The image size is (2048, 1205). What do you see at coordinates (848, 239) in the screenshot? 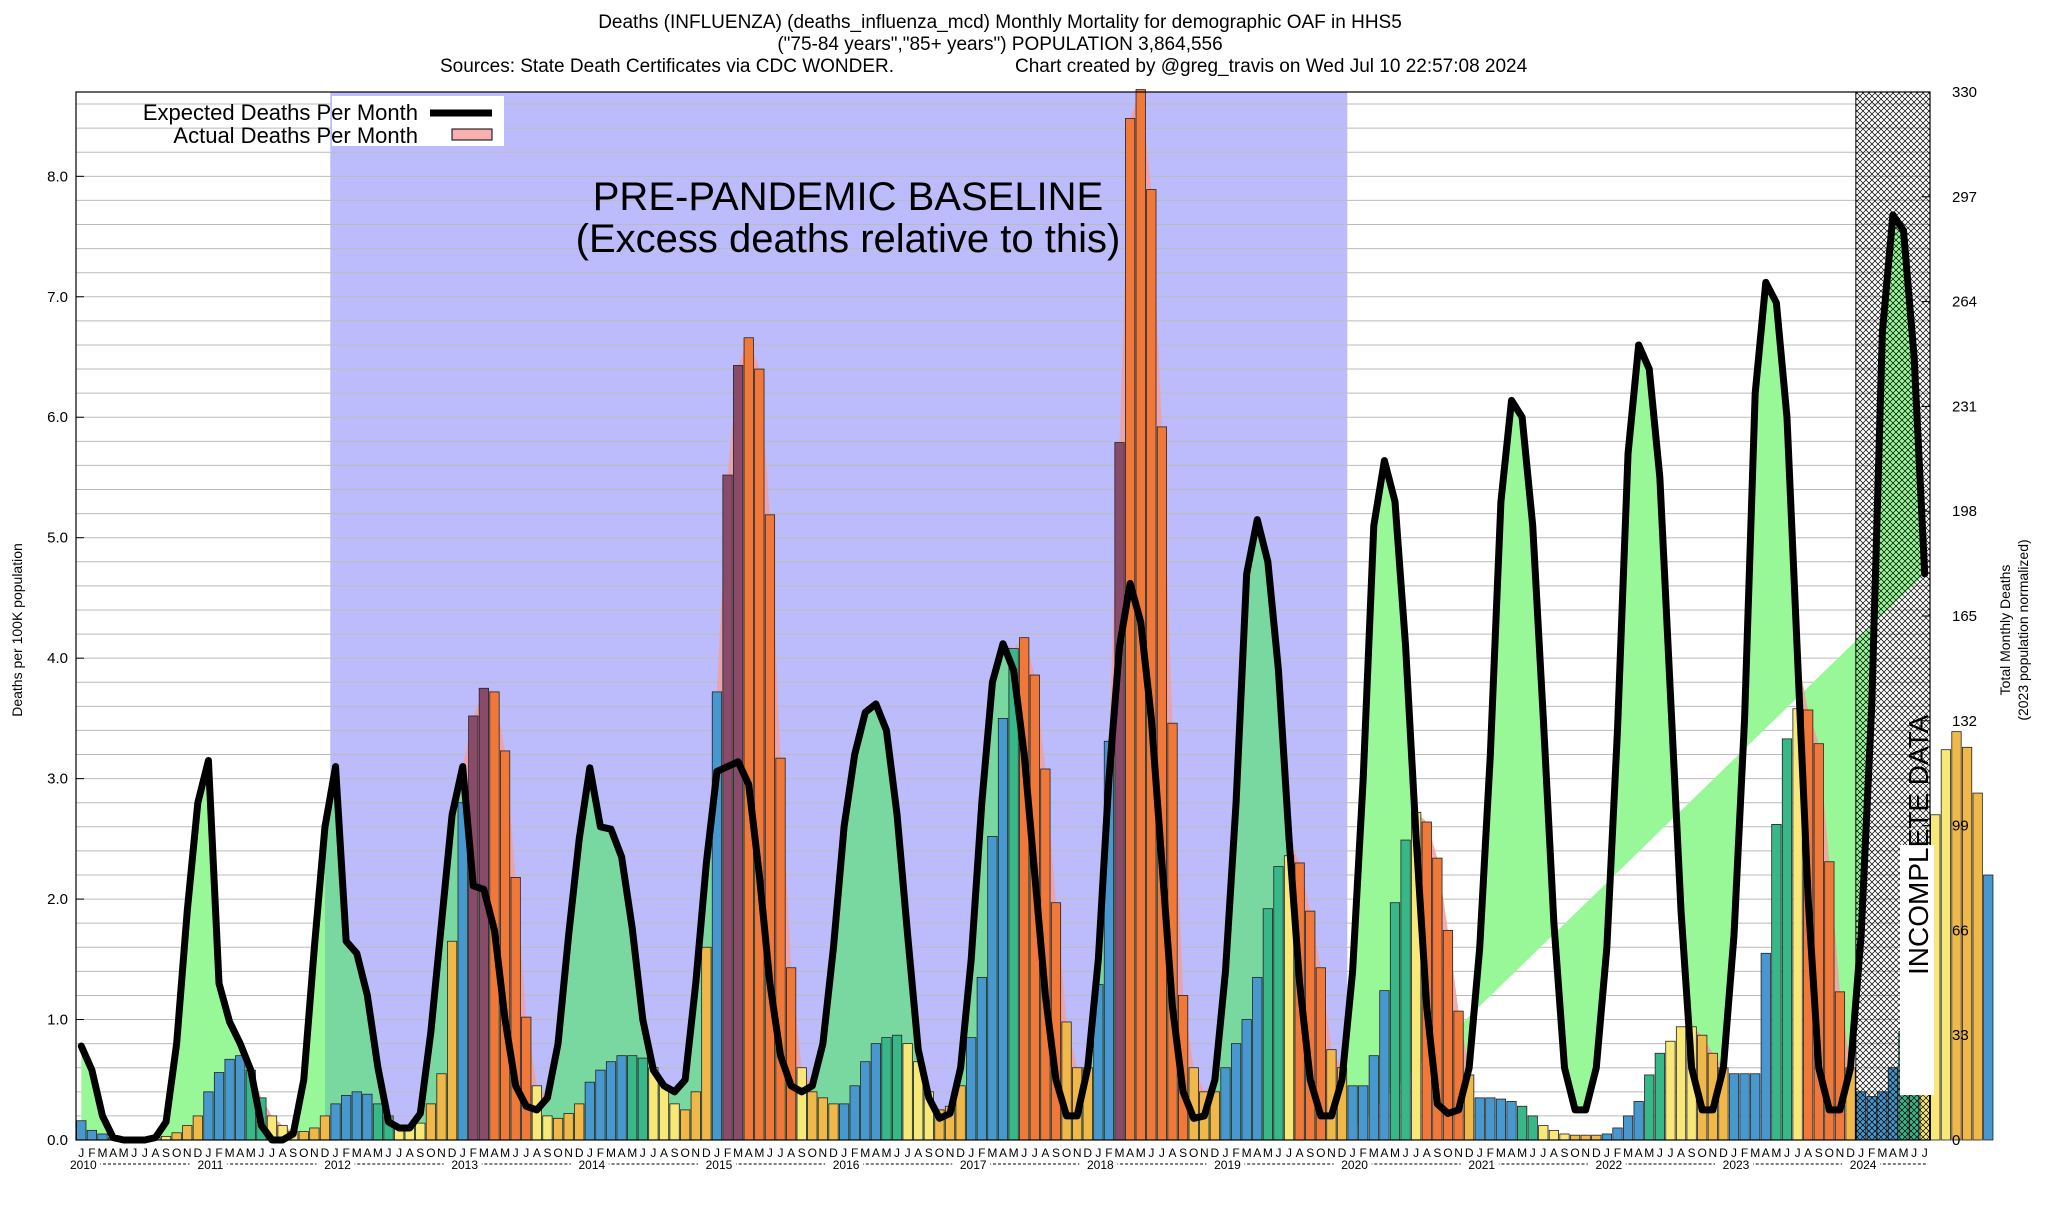
I see `baseline-annotation-line2: (Excess deaths relative to this)` at bounding box center [848, 239].